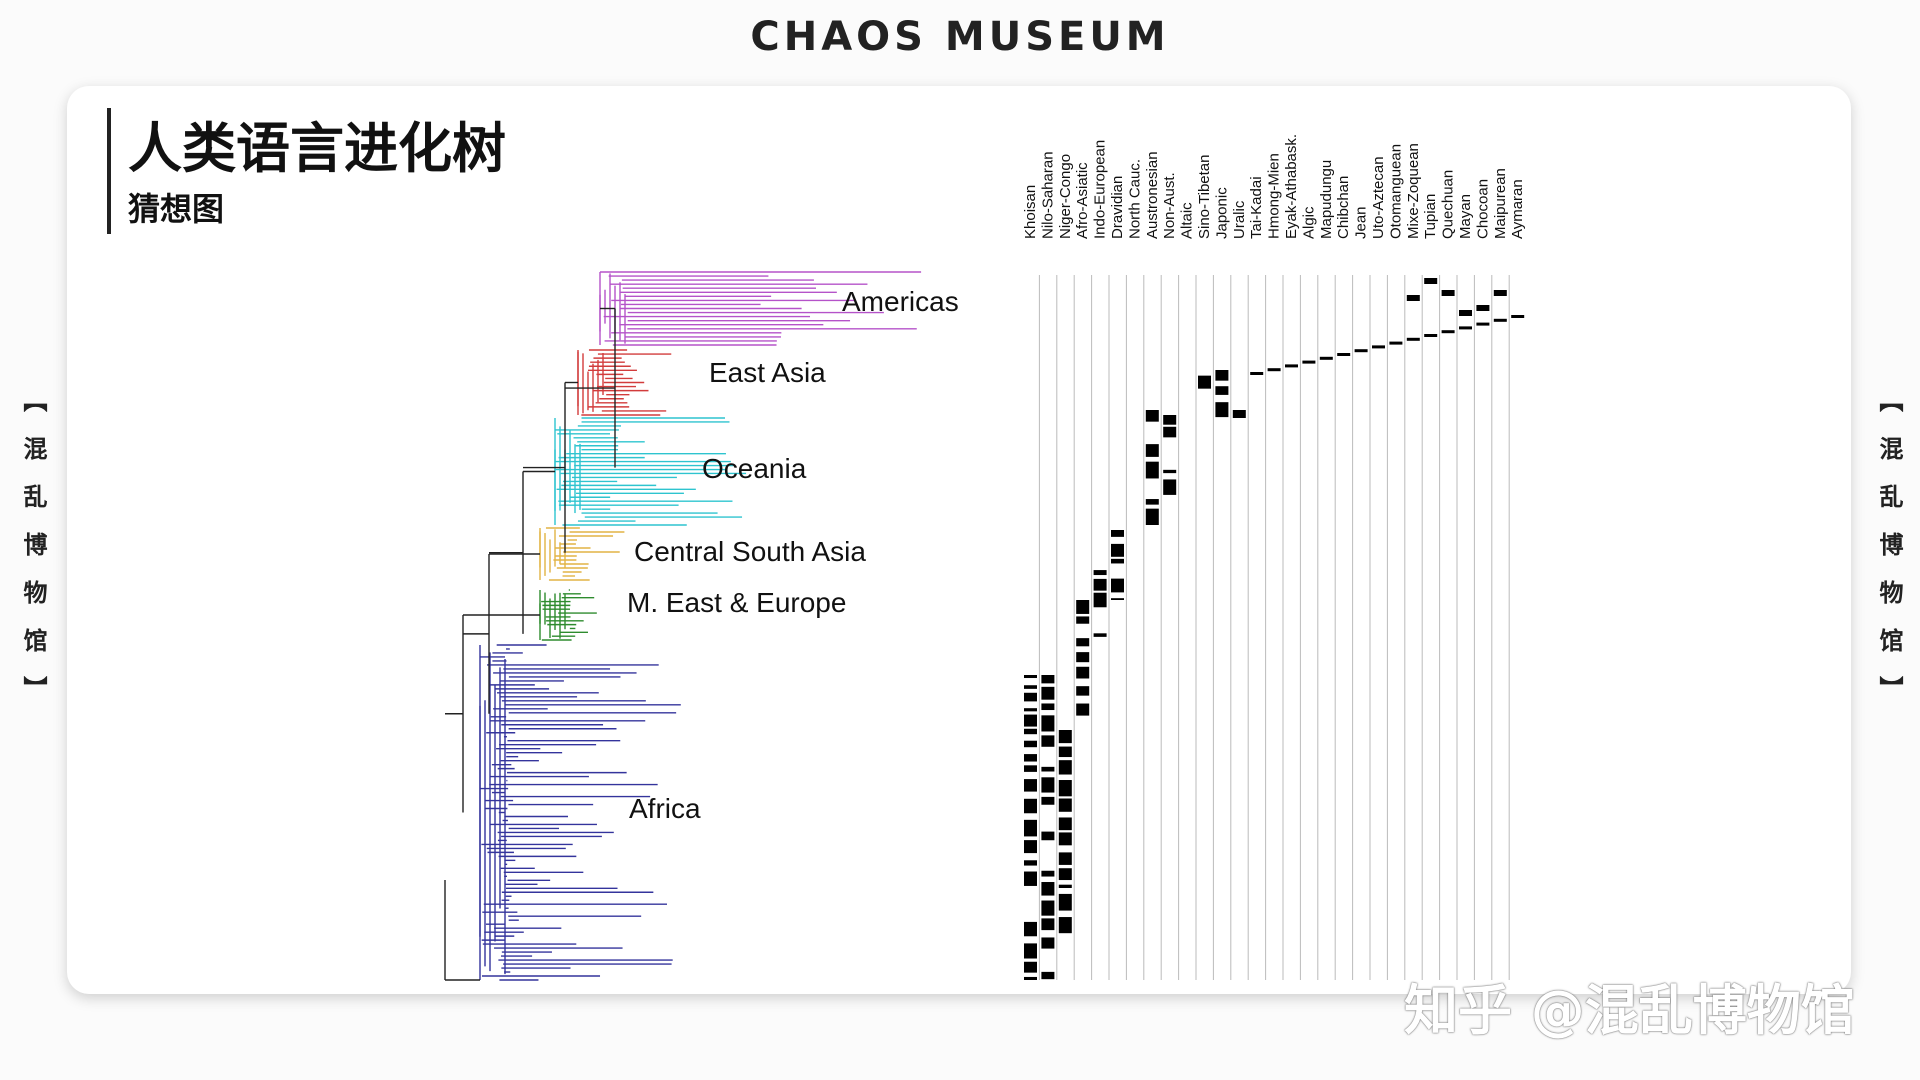 The height and width of the screenshot is (1080, 1920). Describe the element at coordinates (1395, 191) in the screenshot. I see `column-label: Otomanguean` at that location.